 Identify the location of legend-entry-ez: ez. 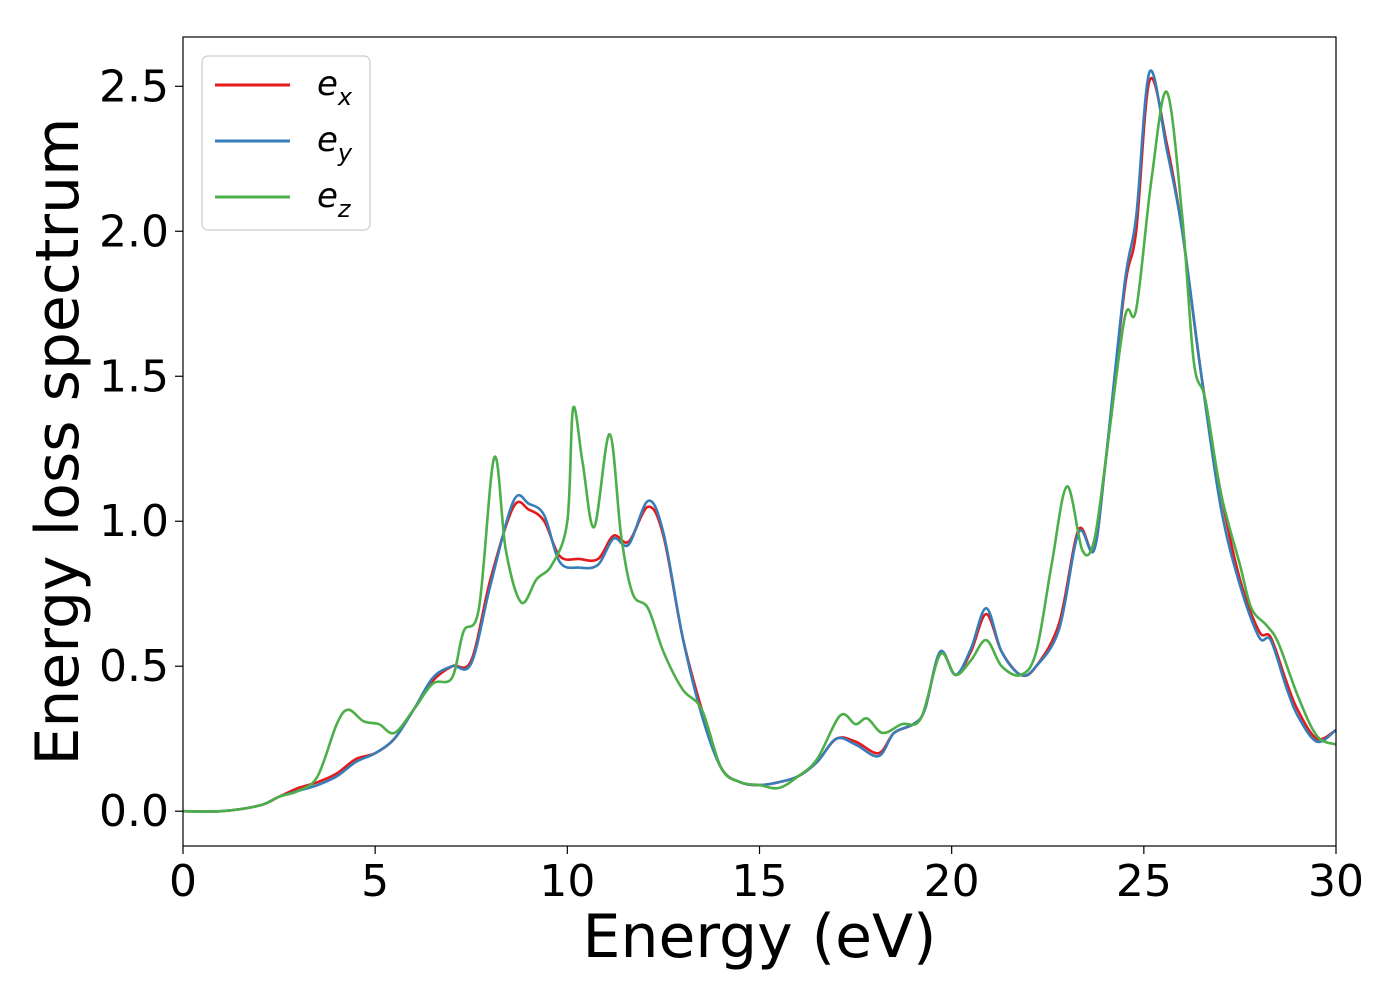
(283, 199).